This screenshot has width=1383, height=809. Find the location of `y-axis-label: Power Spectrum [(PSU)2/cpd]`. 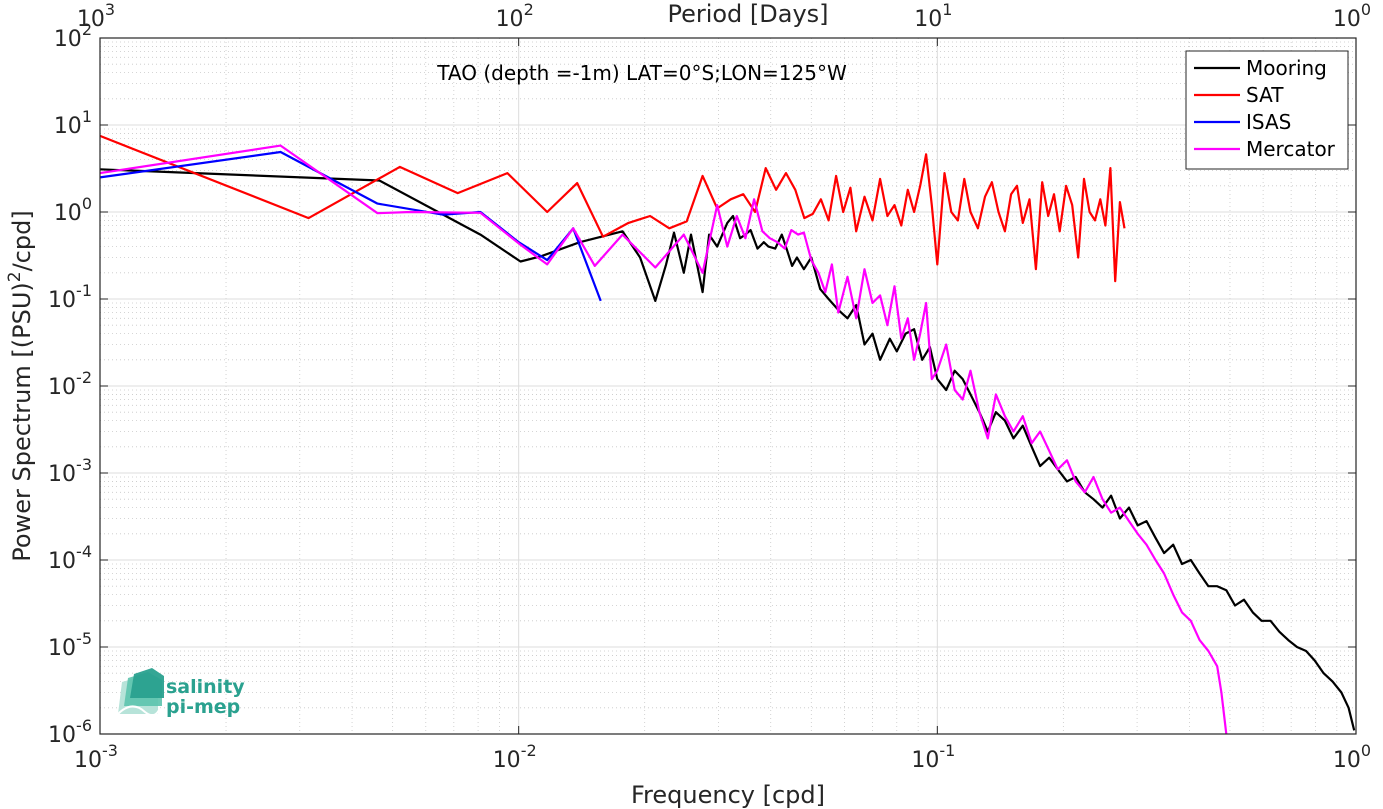

y-axis-label: Power Spectrum [(PSU)2/cpd] is located at coordinates (20, 385).